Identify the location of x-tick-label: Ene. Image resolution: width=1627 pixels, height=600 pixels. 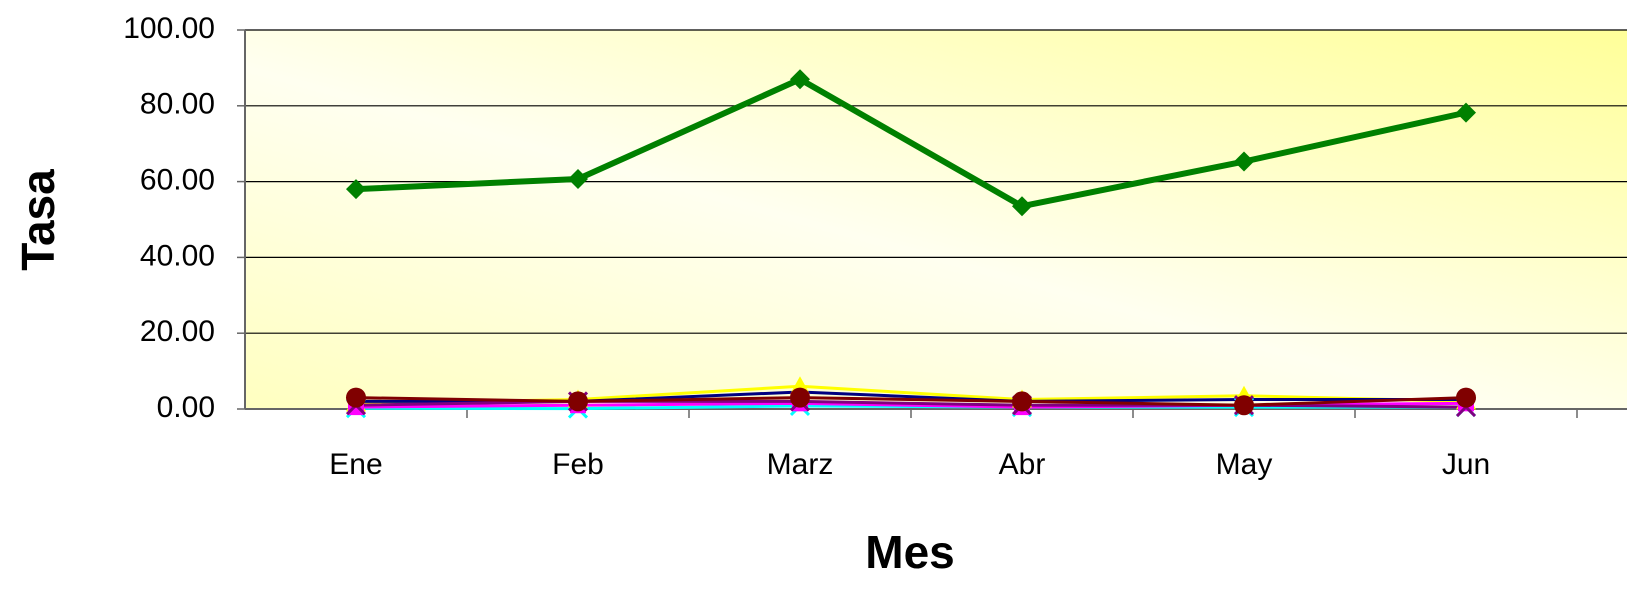
(355, 464).